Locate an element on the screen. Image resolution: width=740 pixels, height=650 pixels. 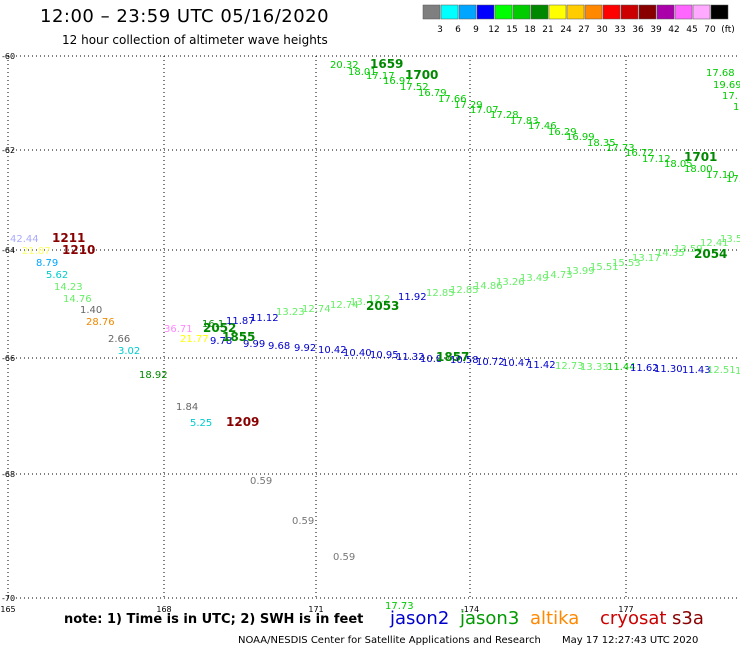
colorbar-label: 36 is located at coordinates (638, 30).